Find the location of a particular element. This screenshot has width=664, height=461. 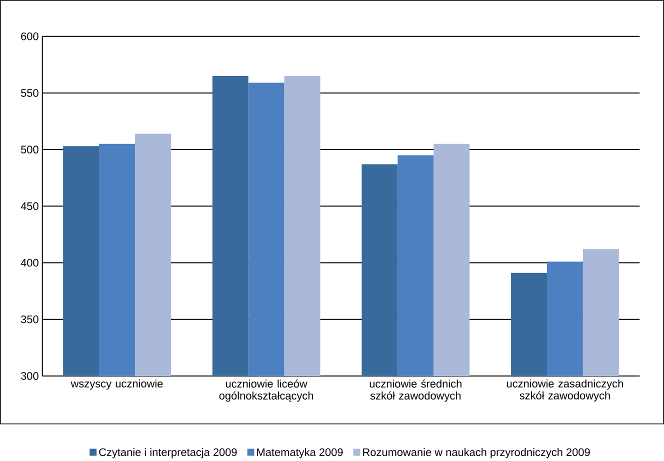

x-tick-label: uczniowie liceów ogólnokształcących is located at coordinates (266, 390).